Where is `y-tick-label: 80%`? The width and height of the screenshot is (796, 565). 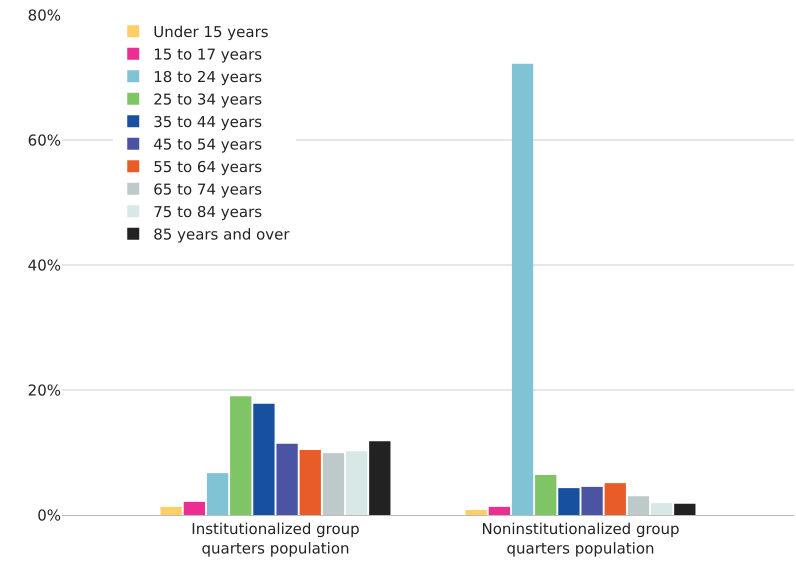
y-tick-label: 80% is located at coordinates (44, 15).